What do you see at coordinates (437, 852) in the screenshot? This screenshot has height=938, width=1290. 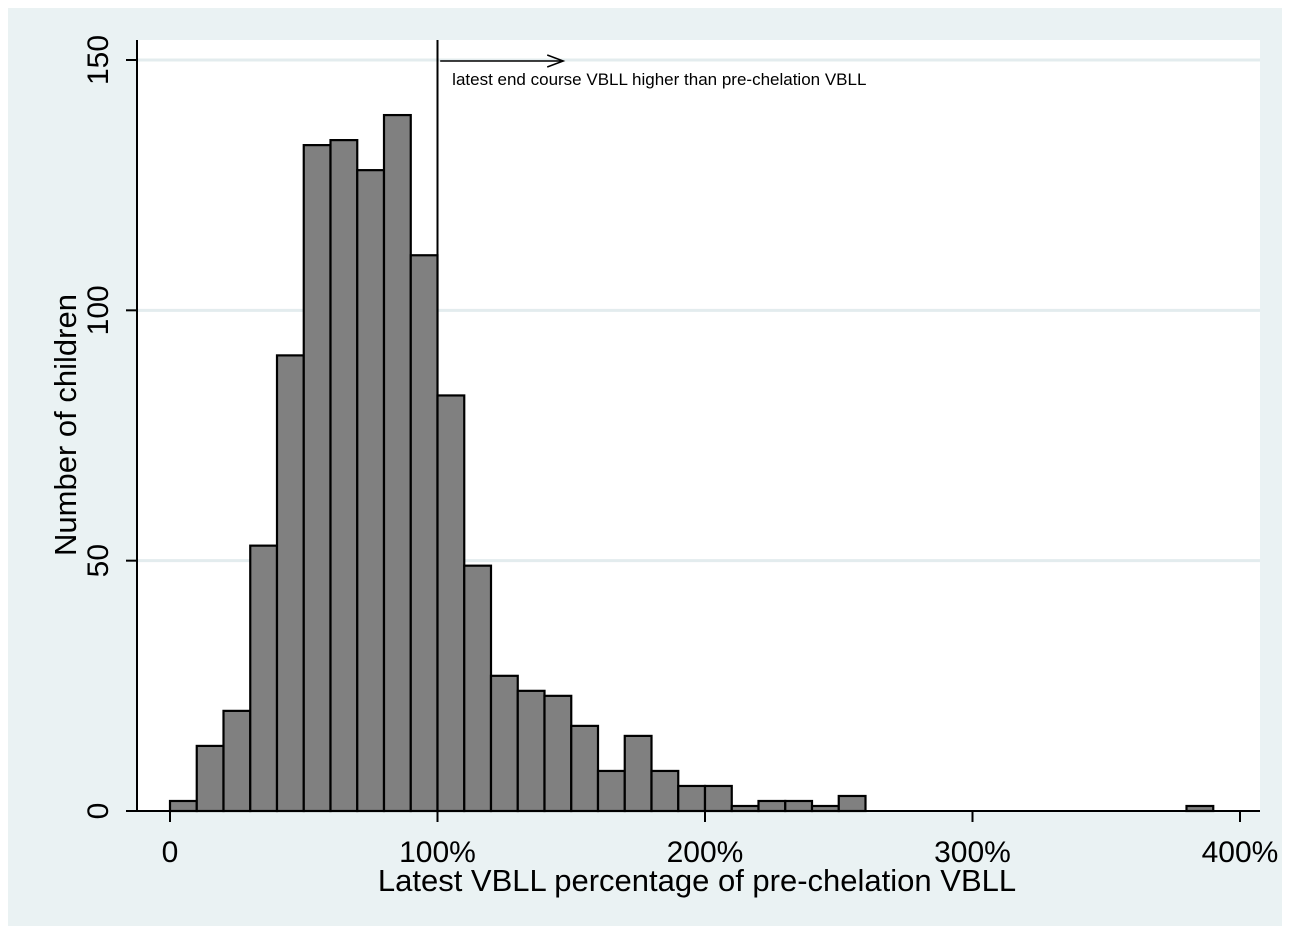 I see `x-tick-label: 100%` at bounding box center [437, 852].